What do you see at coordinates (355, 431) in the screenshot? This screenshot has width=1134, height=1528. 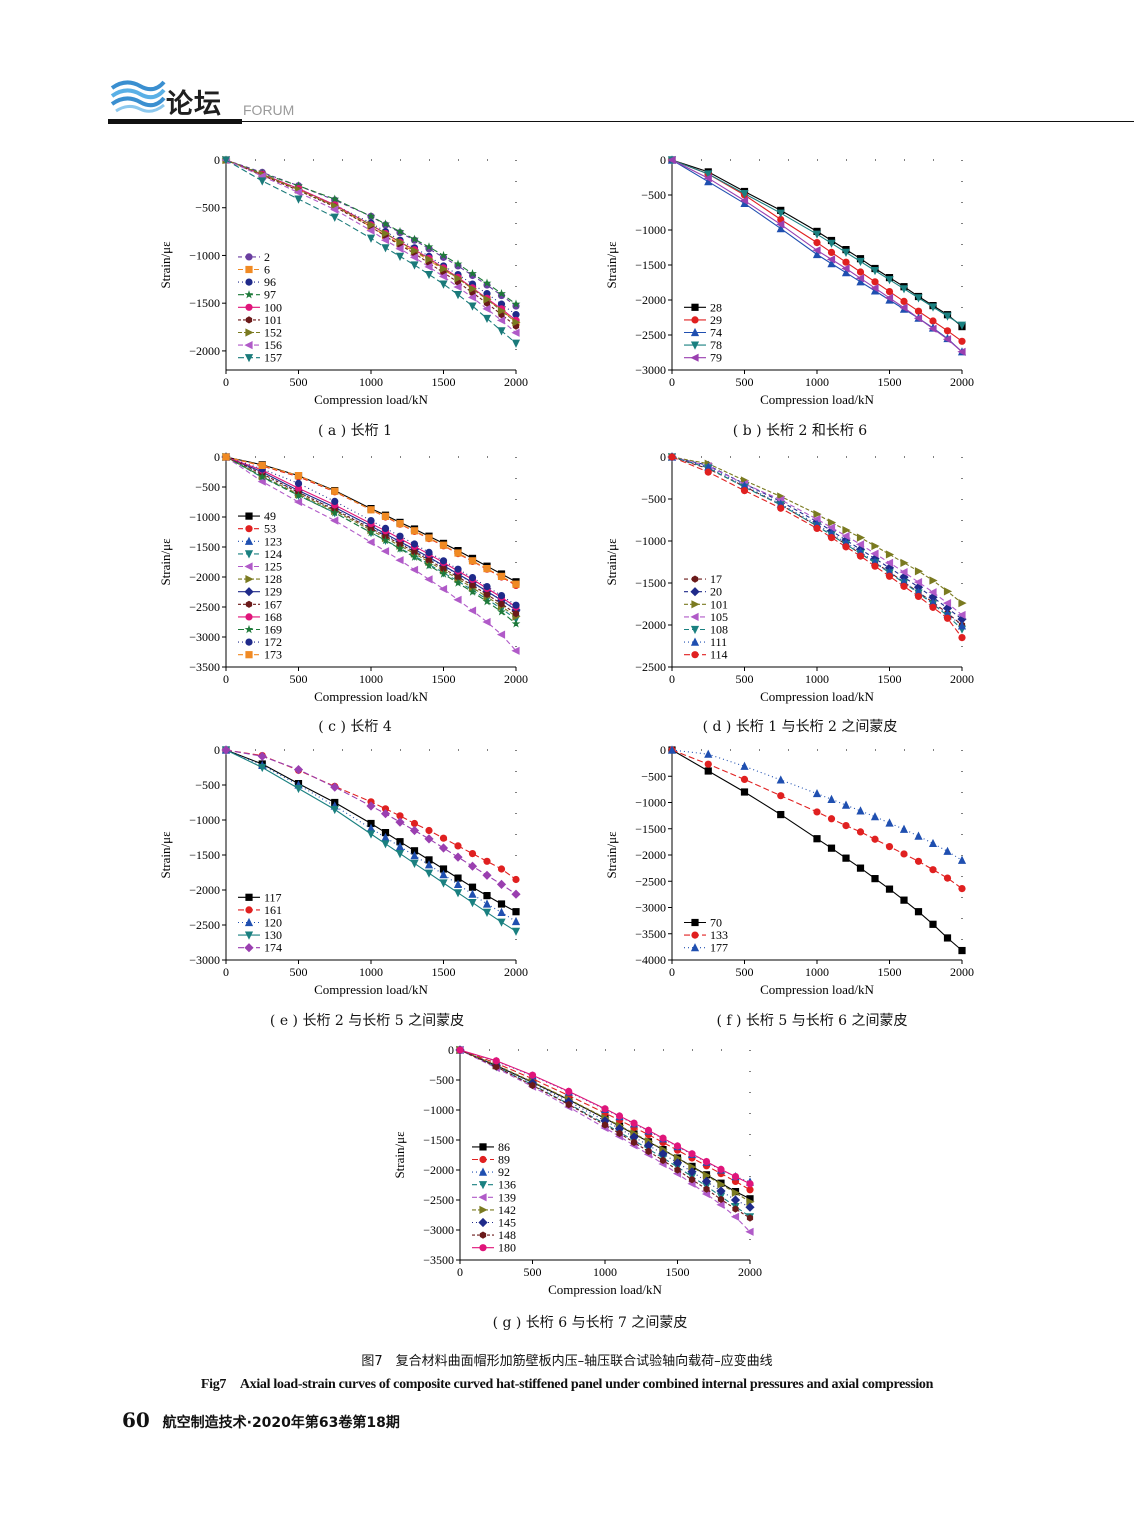 I see `caption-a: ( a ) 长桁 1` at bounding box center [355, 431].